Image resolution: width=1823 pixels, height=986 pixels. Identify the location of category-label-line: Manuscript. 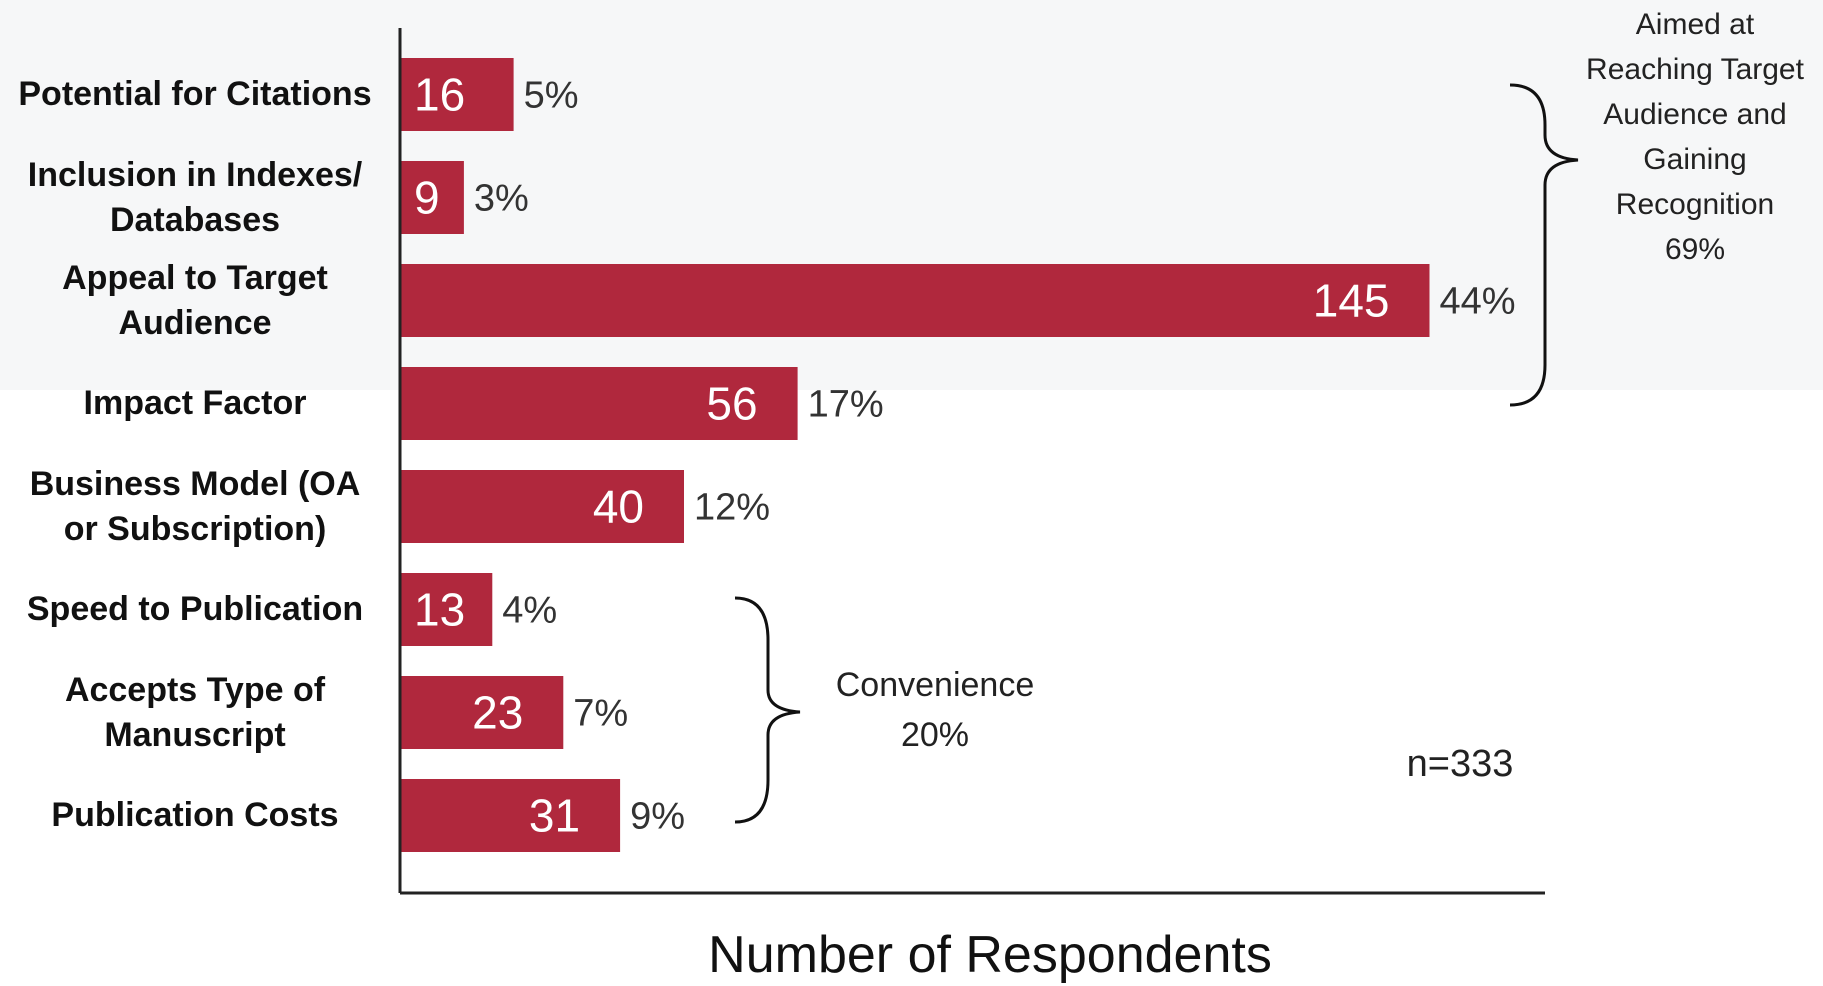
(195, 734).